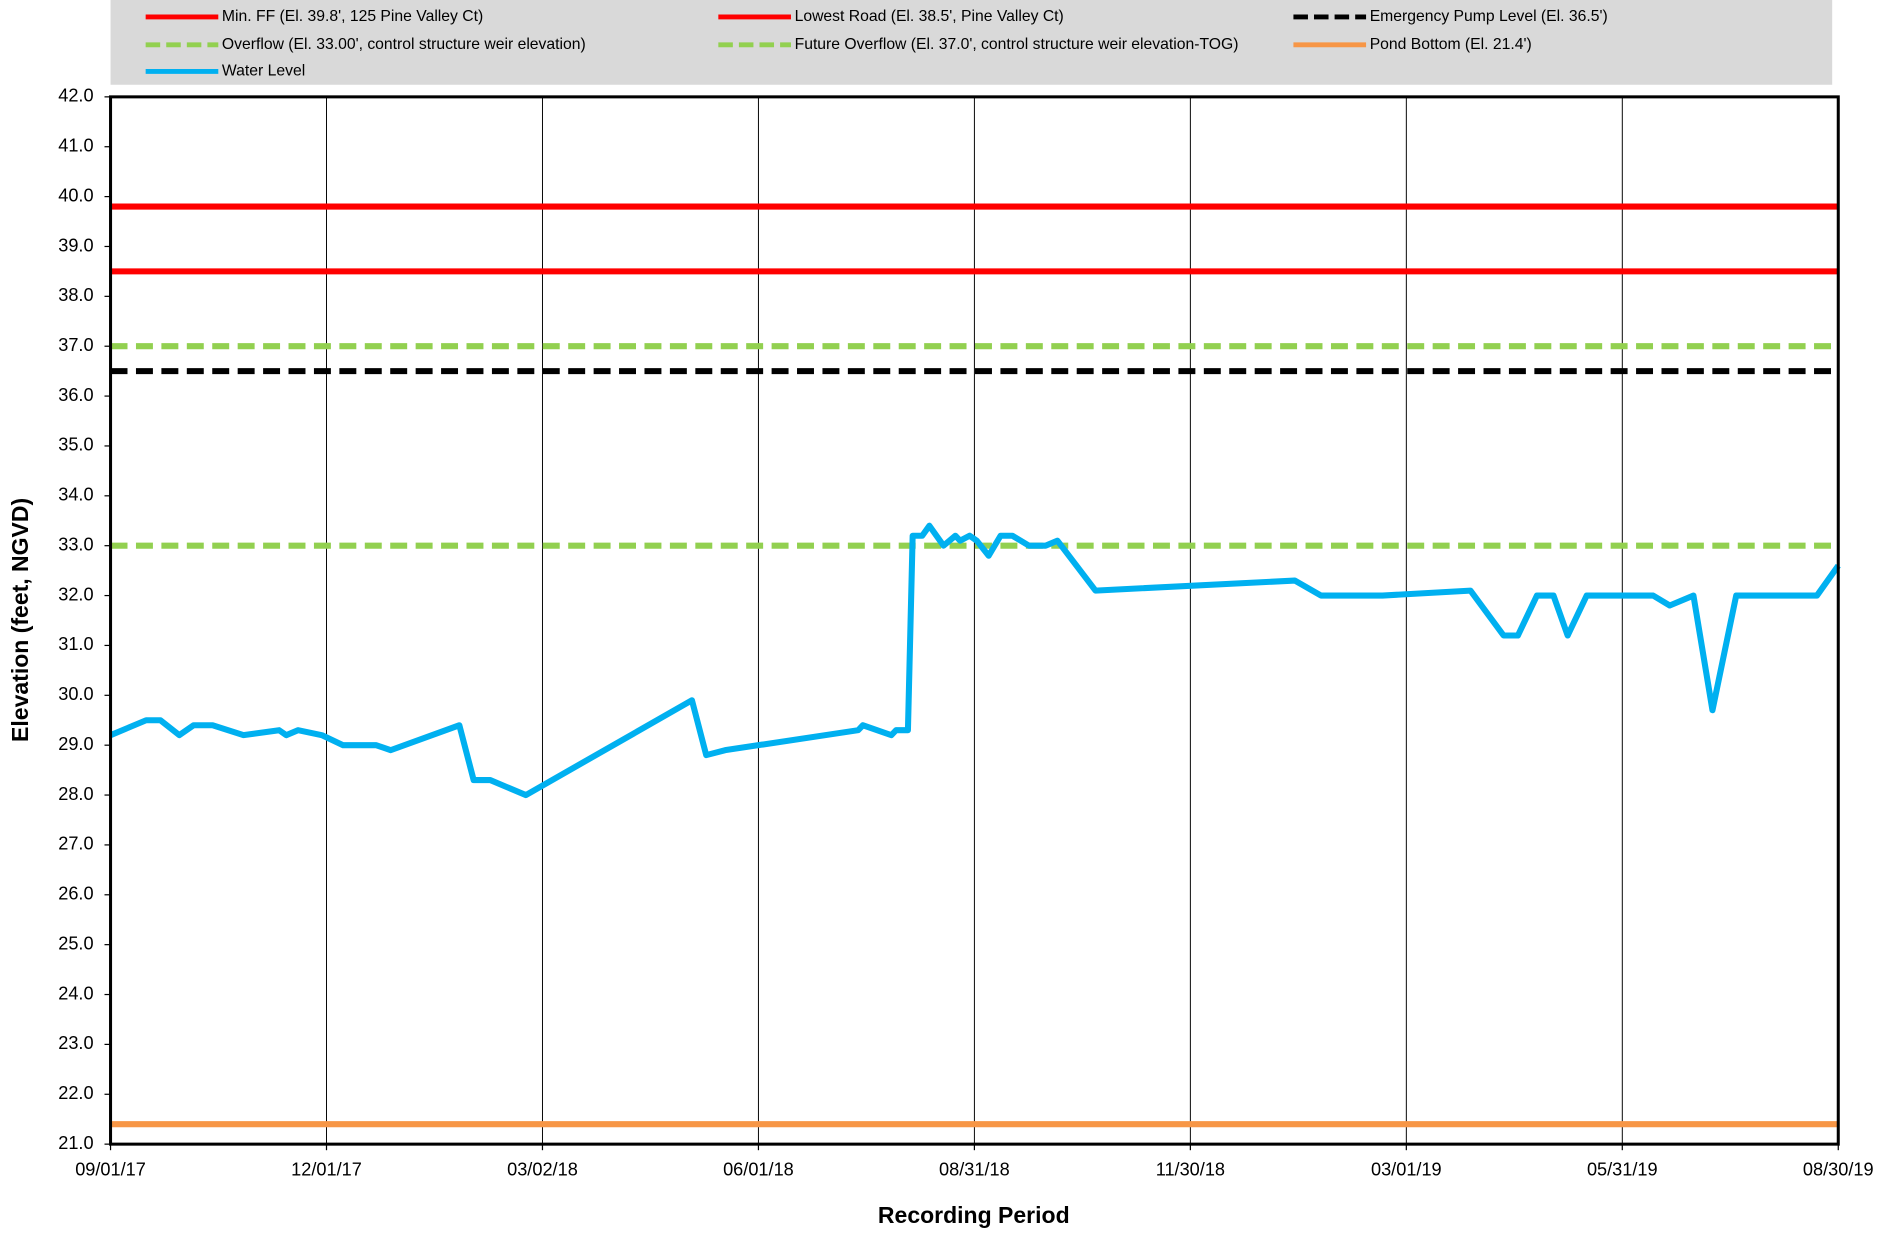  Describe the element at coordinates (75, 1093) in the screenshot. I see `y-tick-label: 22.0` at that location.